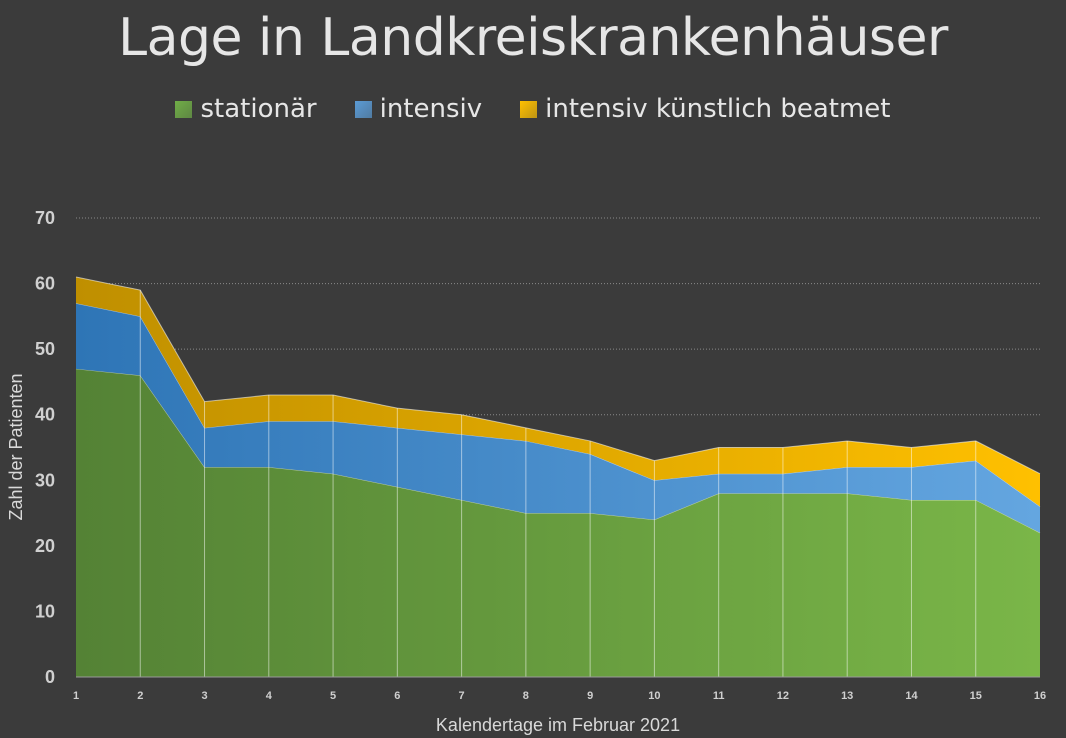  I want to click on x-tick-label: 5, so click(333, 696).